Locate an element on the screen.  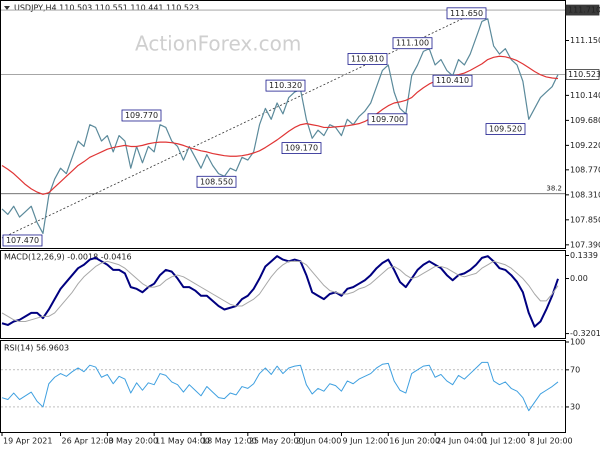
y-tick-label: 111.150 is located at coordinates (585, 40).